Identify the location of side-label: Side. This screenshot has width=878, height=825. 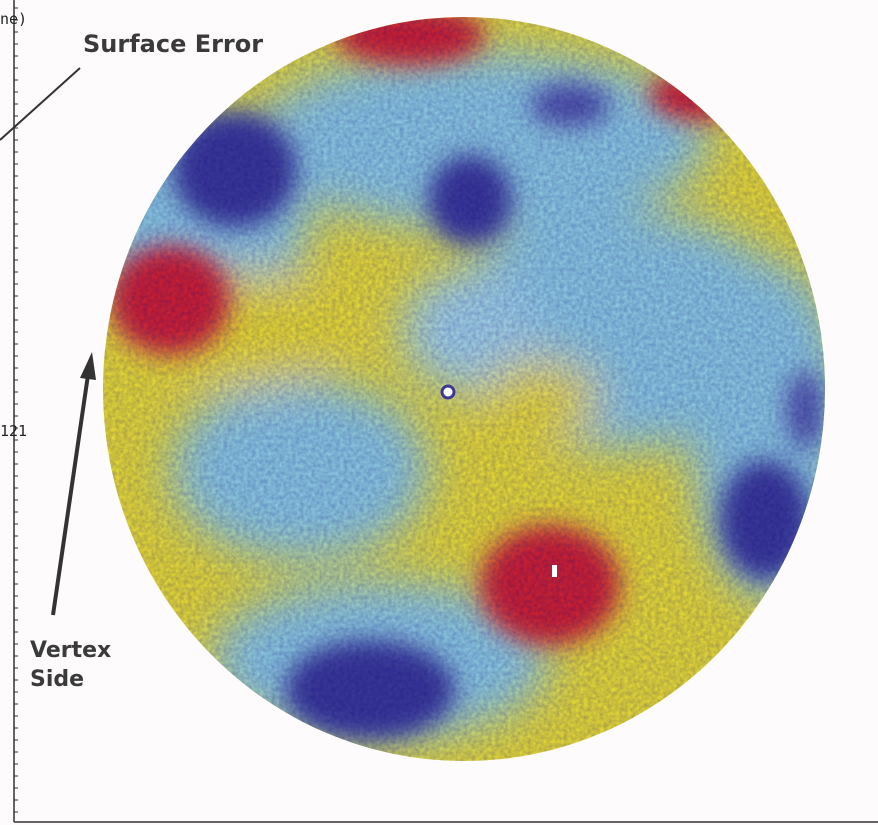
(57, 679).